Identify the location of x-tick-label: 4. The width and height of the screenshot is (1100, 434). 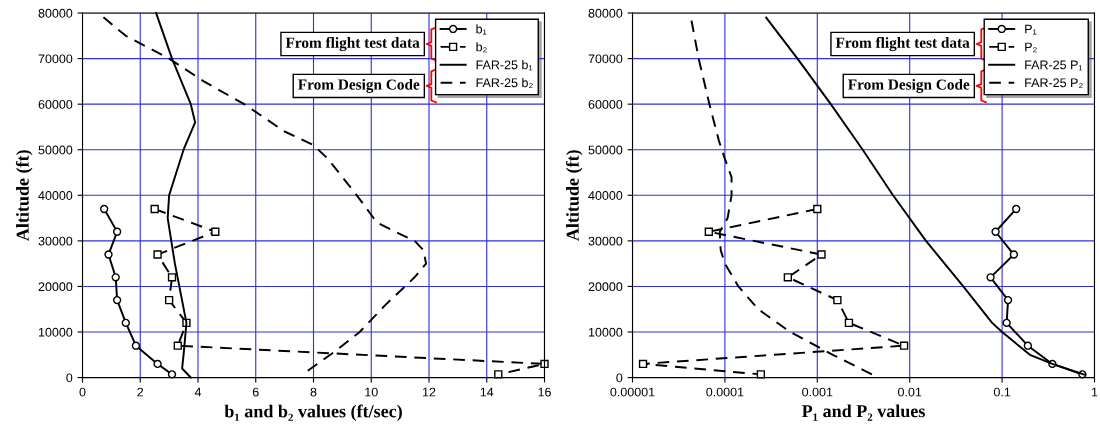
(198, 392).